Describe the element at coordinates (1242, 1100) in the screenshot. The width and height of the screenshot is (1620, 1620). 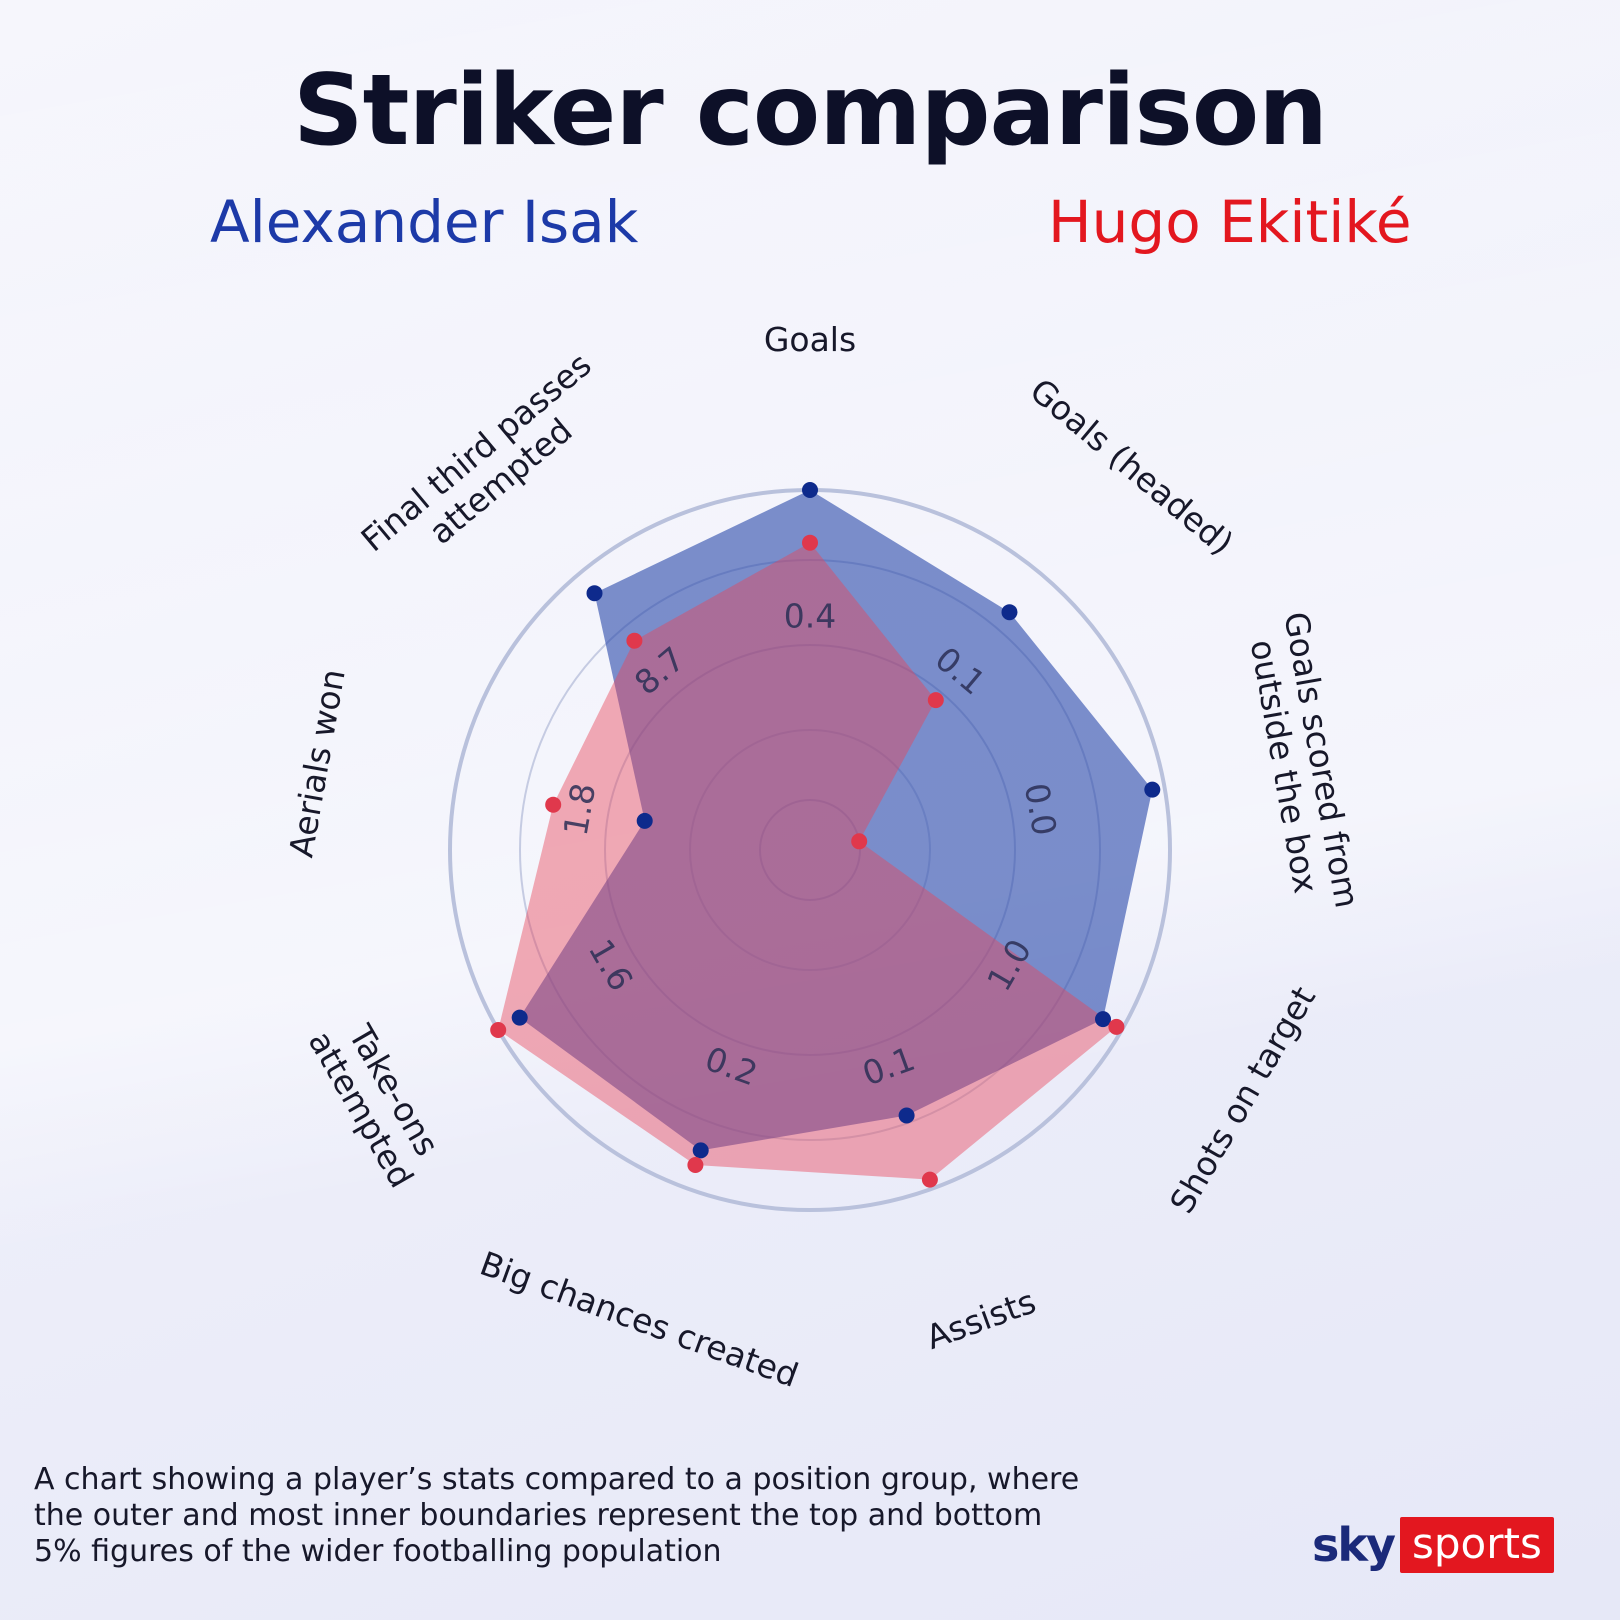
I see `axis-label: Shots on target` at that location.